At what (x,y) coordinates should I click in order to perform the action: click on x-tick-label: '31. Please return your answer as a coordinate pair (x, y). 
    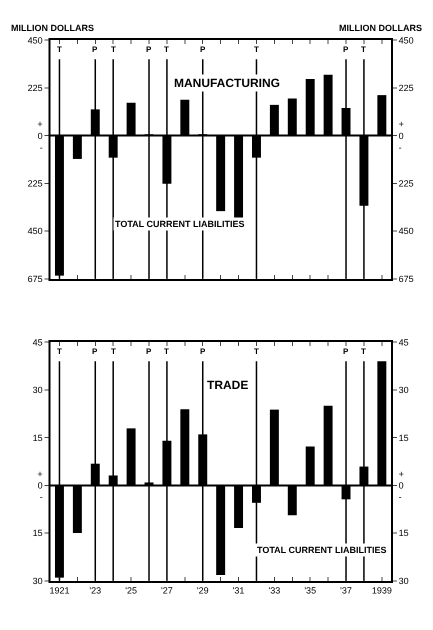
    Looking at the image, I should click on (238, 591).